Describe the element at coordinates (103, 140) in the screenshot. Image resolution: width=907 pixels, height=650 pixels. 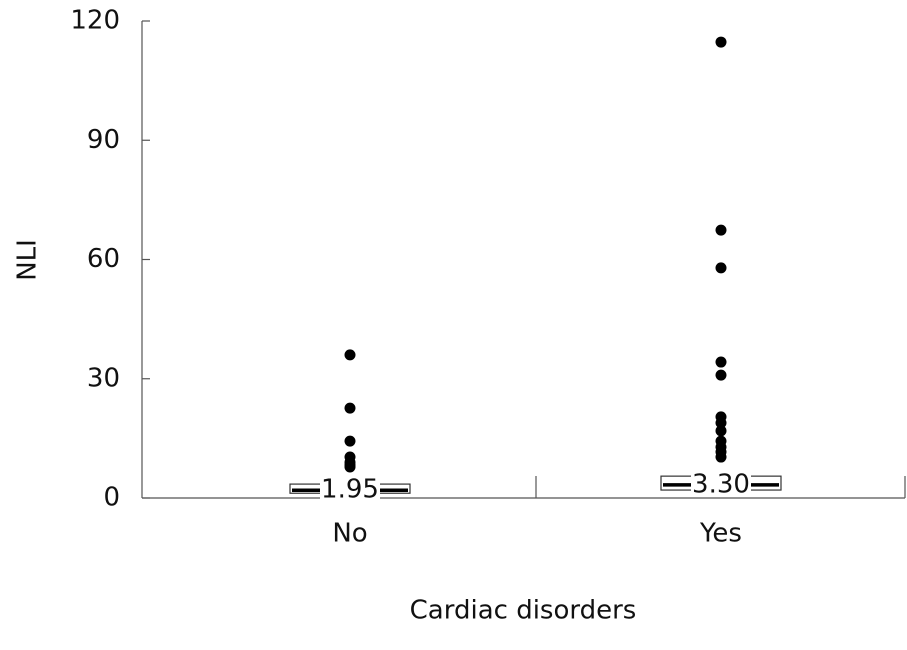
I see `y-tick-label: 90` at that location.